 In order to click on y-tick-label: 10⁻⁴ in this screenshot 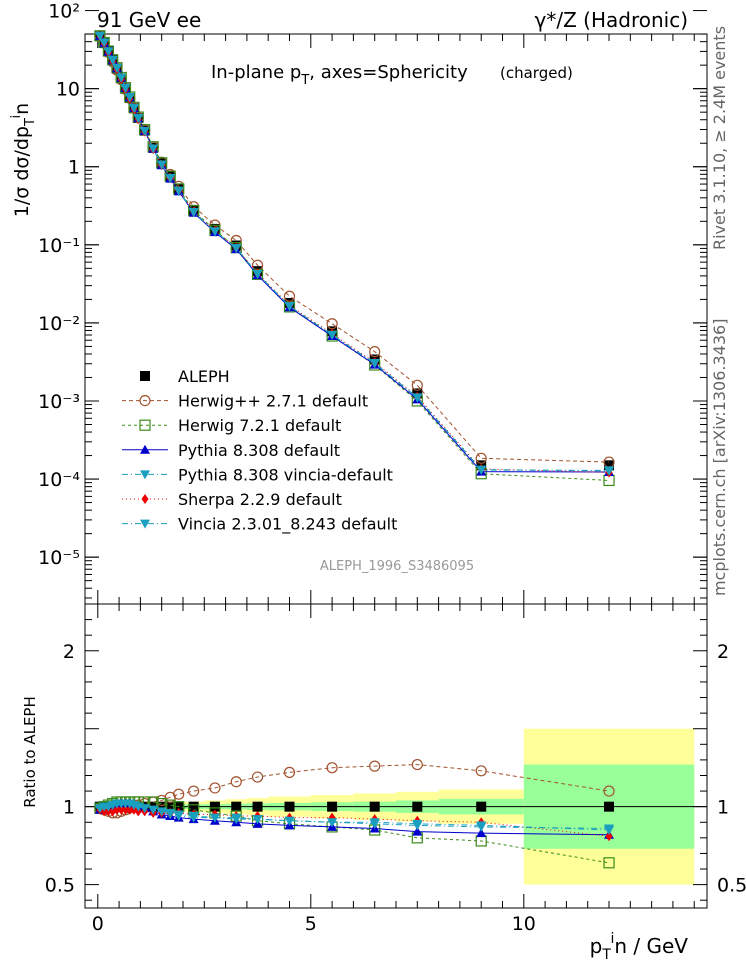, I will do `click(59, 480)`.